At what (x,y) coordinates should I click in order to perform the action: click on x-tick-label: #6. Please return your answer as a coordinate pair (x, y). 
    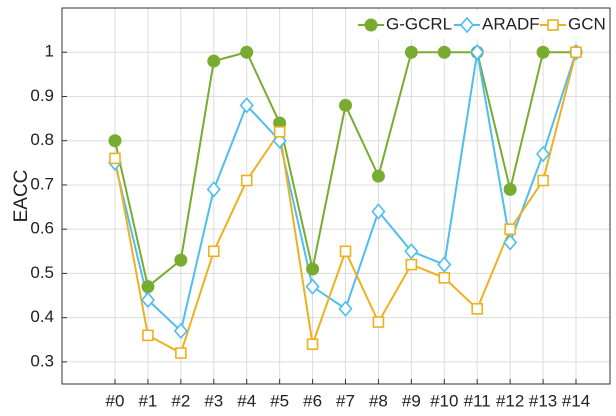
    Looking at the image, I should click on (312, 400).